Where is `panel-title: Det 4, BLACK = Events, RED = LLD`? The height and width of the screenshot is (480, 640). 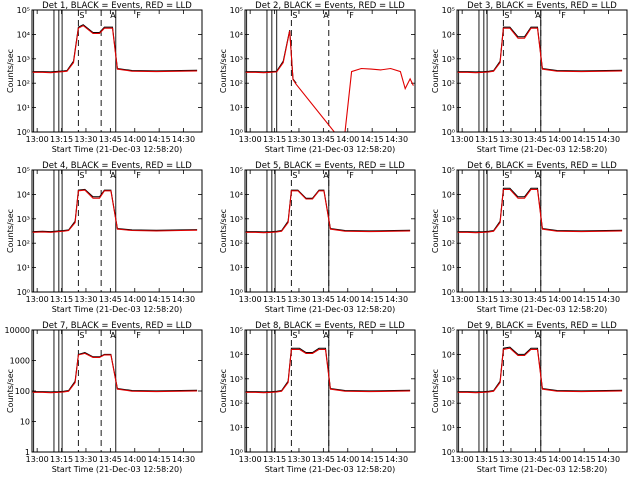
panel-title: Det 4, BLACK = Events, RED = LLD is located at coordinates (117, 166).